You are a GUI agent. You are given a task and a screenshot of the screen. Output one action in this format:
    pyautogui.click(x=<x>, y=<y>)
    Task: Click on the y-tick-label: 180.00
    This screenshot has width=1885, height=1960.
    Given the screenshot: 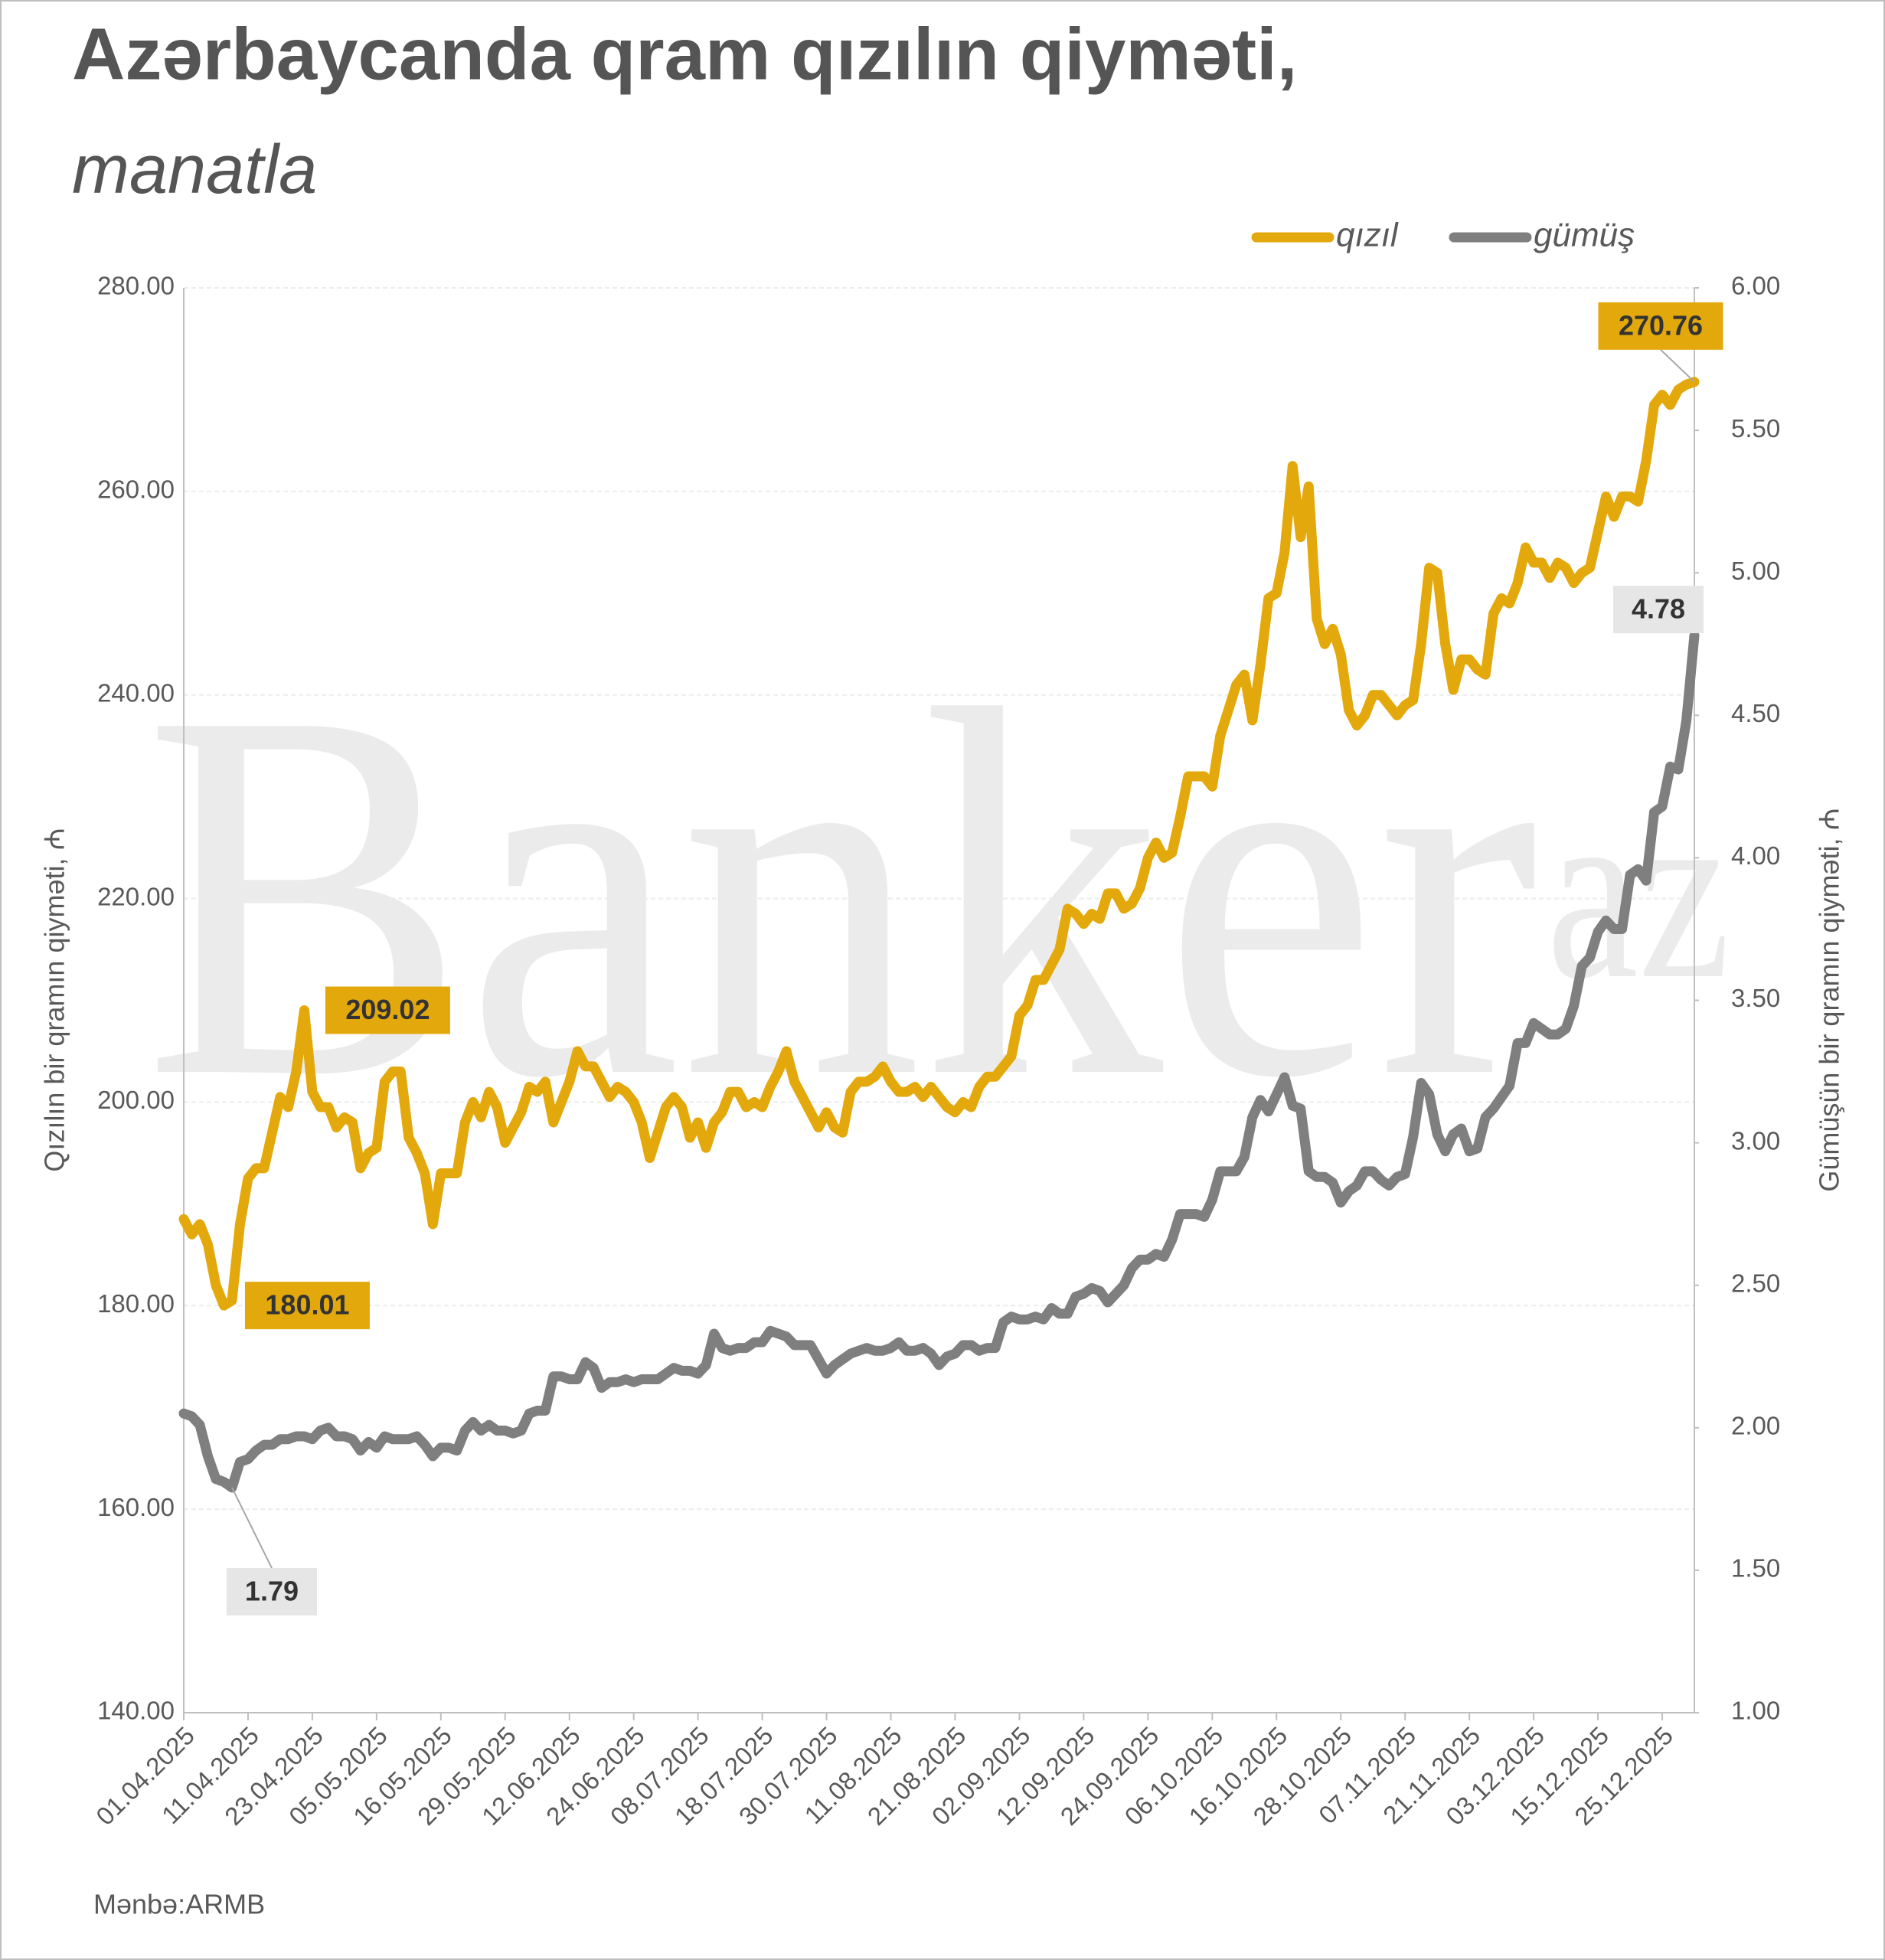 What is the action you would take?
    pyautogui.click(x=136, y=1303)
    